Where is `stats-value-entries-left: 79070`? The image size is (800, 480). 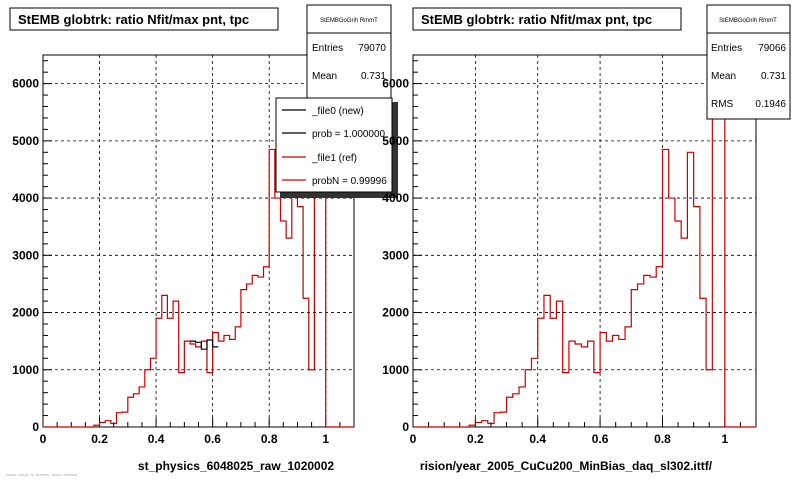 stats-value-entries-left: 79070 is located at coordinates (372, 48).